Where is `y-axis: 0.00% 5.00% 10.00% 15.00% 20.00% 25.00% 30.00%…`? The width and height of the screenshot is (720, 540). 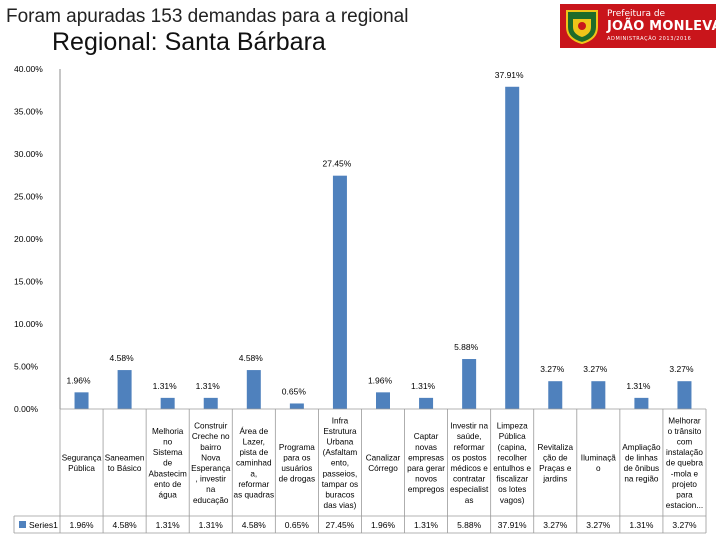
y-axis: 0.00% 5.00% 10.00% 15.00% 20.00% 25.00% 30.00%… is located at coordinates (37, 239).